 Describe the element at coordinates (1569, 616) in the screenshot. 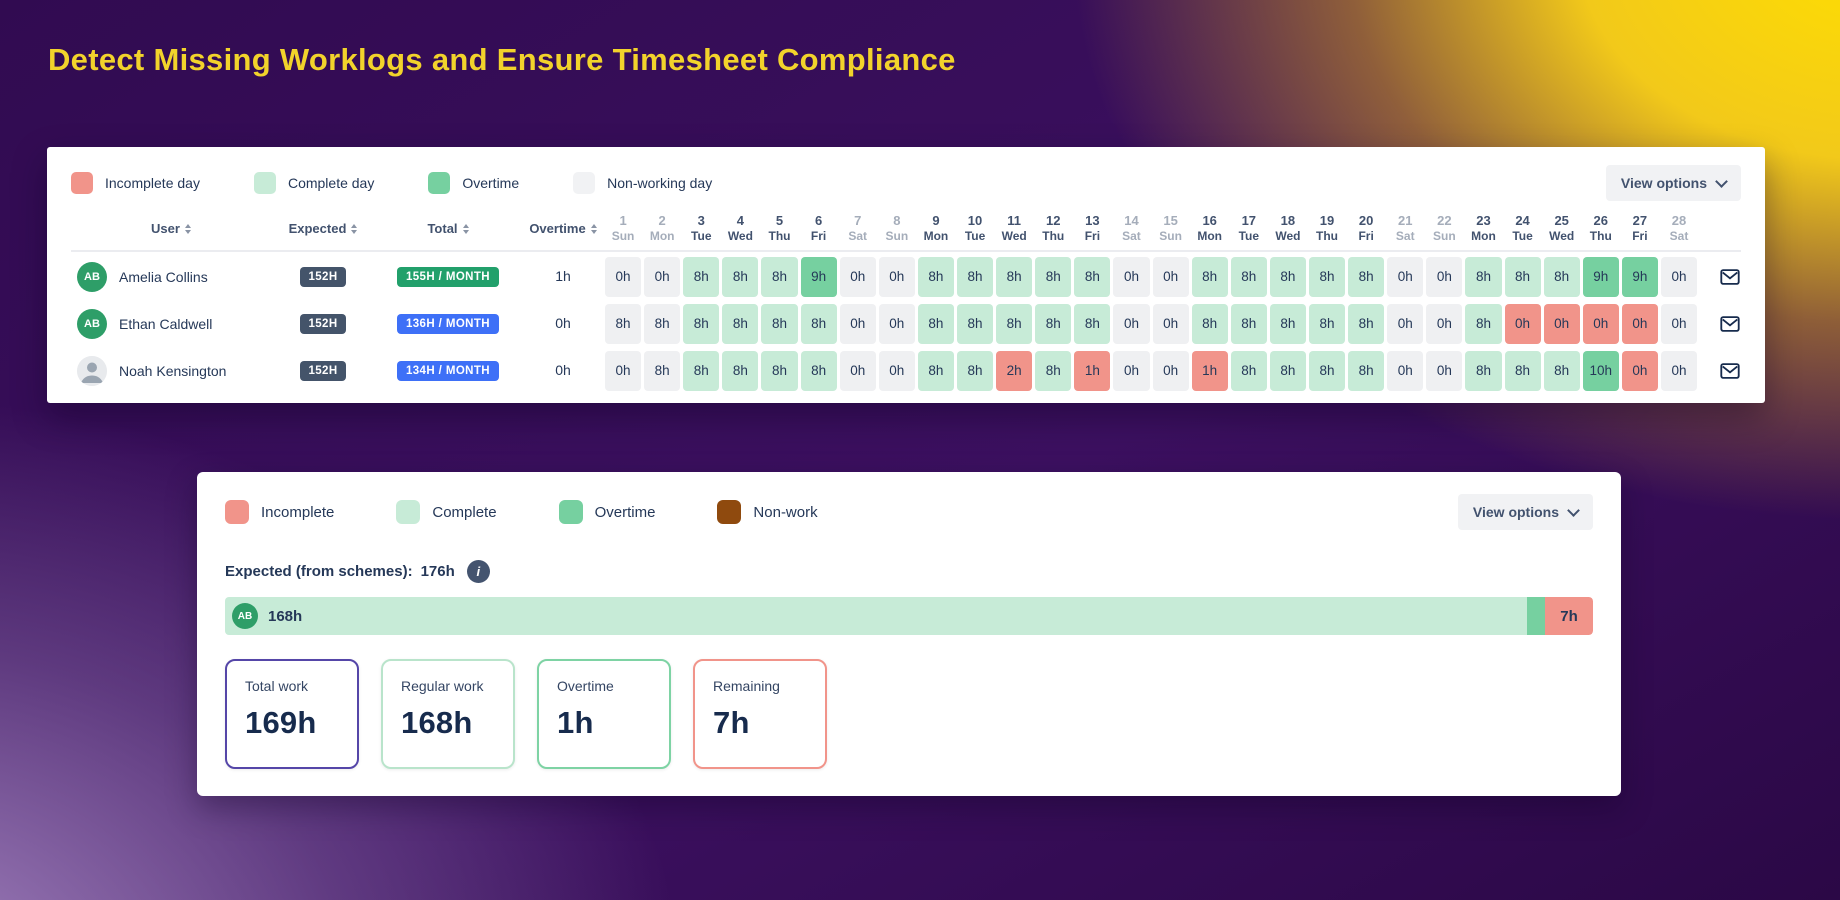

I see `progress-remaining-segment: 7h` at that location.